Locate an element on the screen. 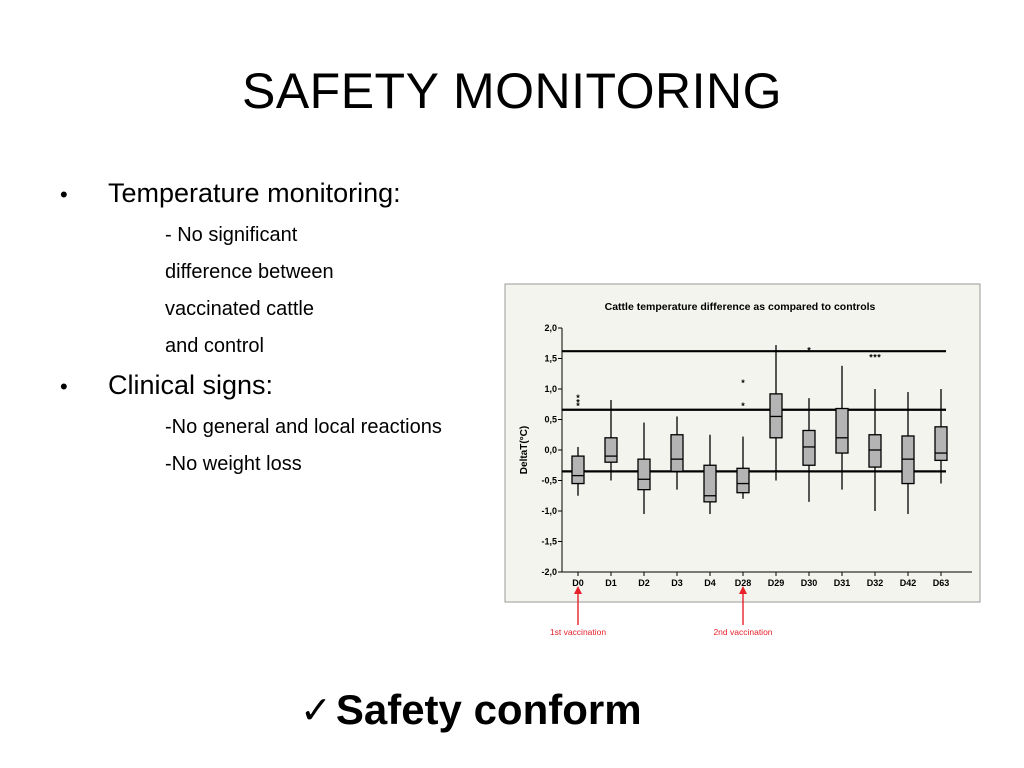 The height and width of the screenshot is (768, 1024). bullet-temperature: • Temperature monitoring: is located at coordinates (280, 198).